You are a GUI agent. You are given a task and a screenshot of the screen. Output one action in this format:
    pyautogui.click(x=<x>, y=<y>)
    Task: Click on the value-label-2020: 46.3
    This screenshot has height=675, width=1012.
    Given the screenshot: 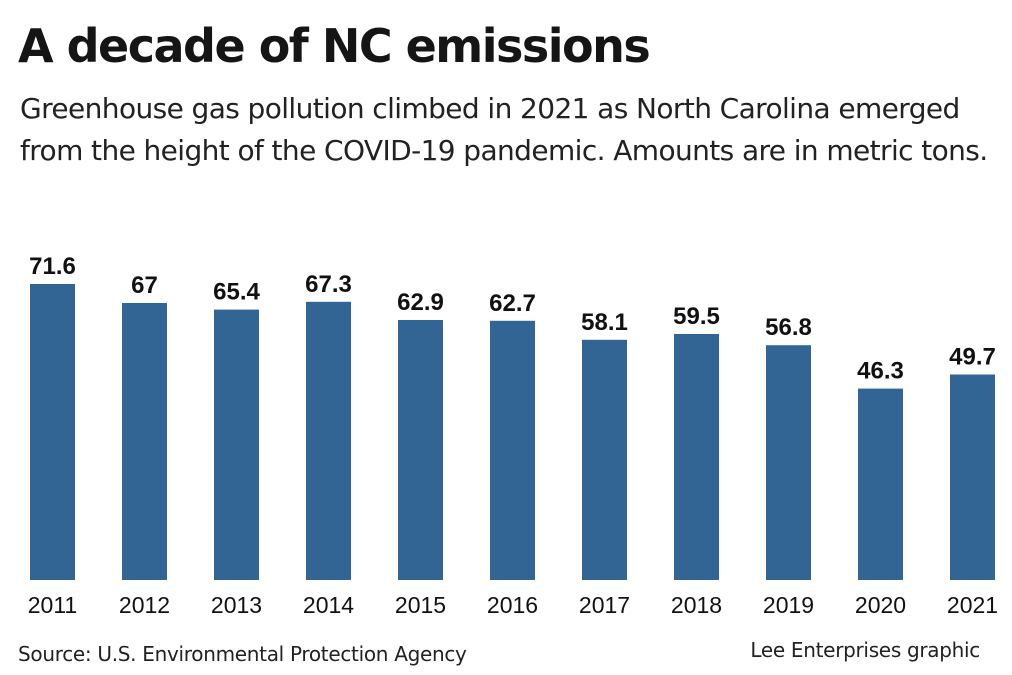 What is the action you would take?
    pyautogui.click(x=880, y=371)
    